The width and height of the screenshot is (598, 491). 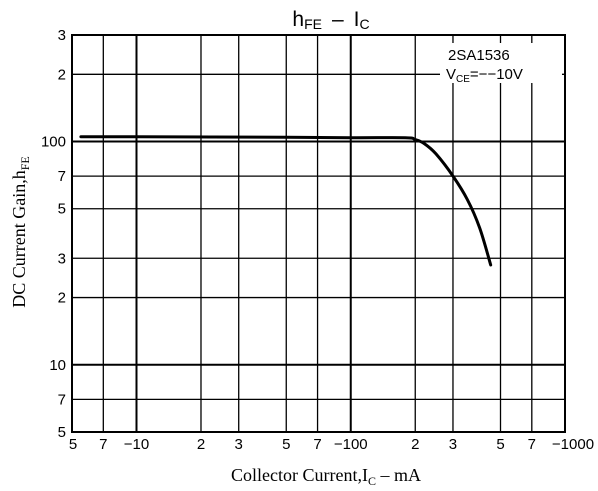 What do you see at coordinates (331, 444) in the screenshot?
I see `x-tick-labels: 5 7 −10 2 3 5 7 −100 2 3 5 7 −1000` at bounding box center [331, 444].